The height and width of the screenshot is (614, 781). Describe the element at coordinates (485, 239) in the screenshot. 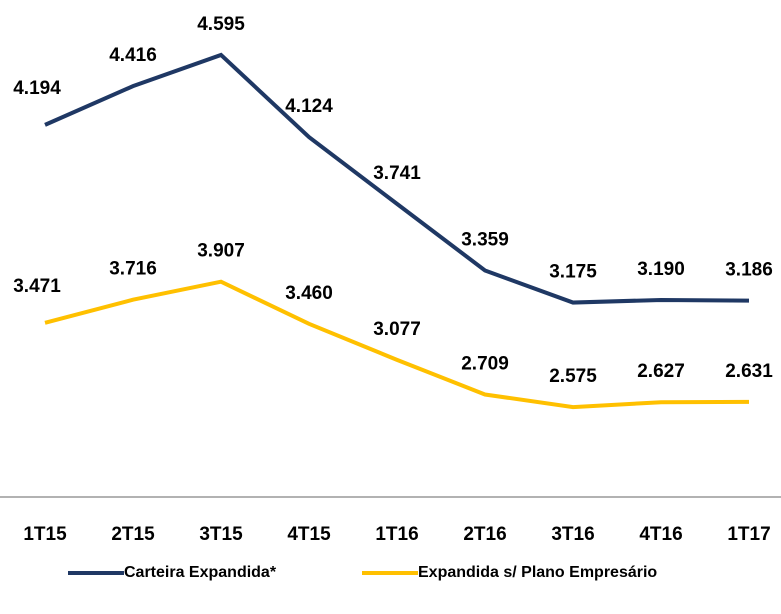

I see `data-label: 3.359` at that location.